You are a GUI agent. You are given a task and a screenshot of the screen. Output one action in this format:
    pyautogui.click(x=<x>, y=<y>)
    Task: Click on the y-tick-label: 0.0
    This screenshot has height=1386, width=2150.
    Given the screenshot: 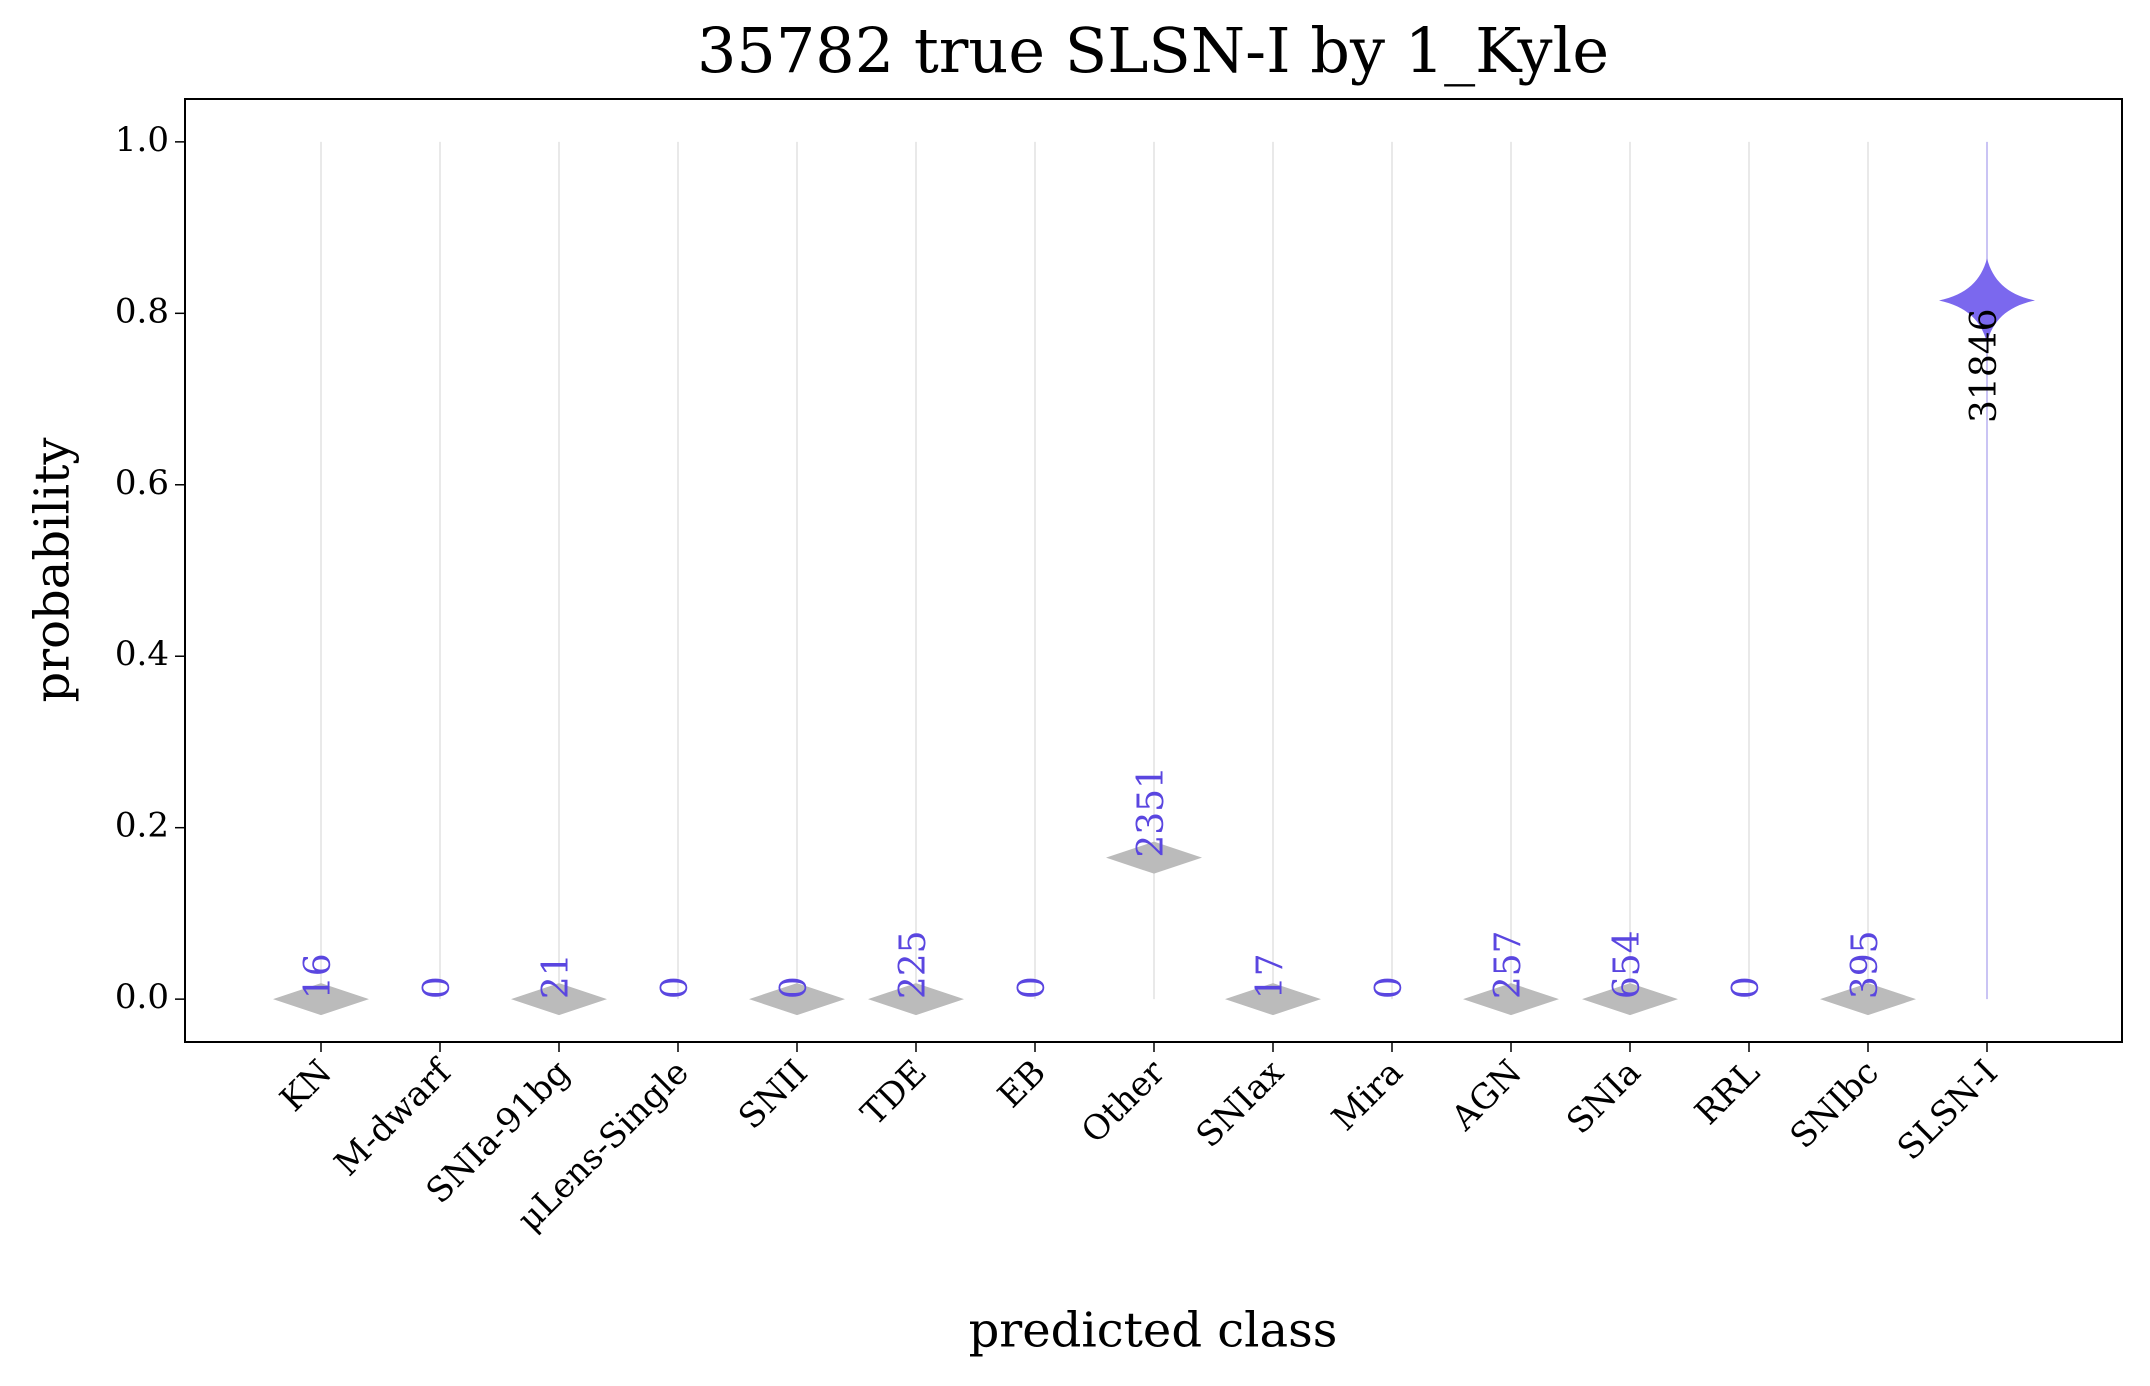 What is the action you would take?
    pyautogui.click(x=142, y=997)
    